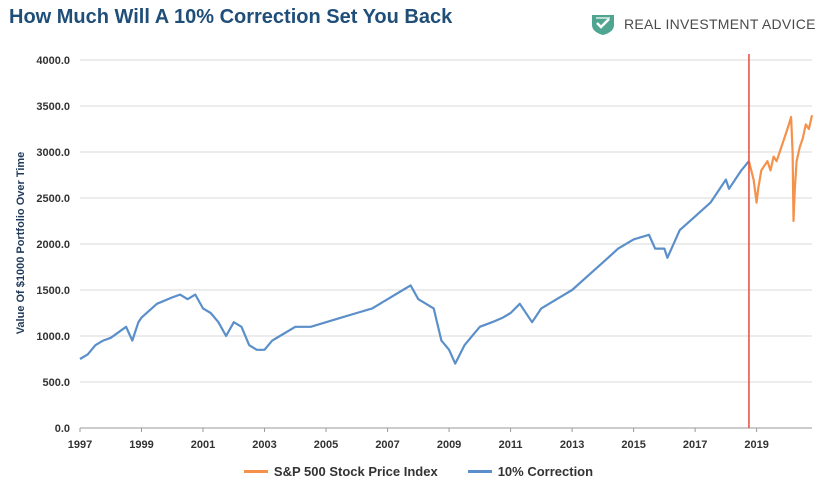 This screenshot has width=837, height=499. Describe the element at coordinates (203, 445) in the screenshot. I see `x-tick-label: 2001` at that location.